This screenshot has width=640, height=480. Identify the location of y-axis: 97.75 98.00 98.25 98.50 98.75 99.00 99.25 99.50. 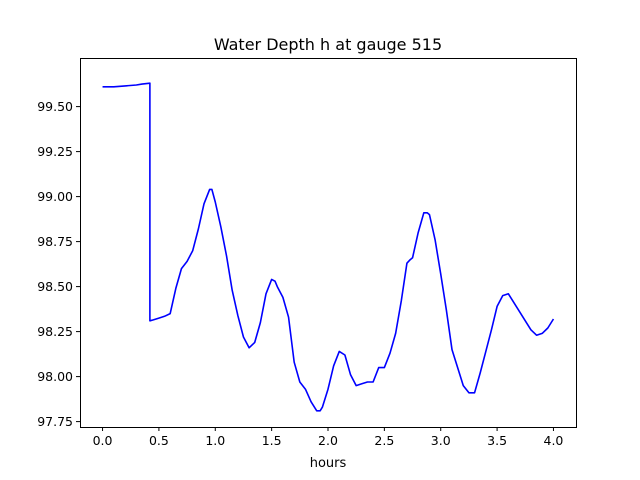
(58, 264).